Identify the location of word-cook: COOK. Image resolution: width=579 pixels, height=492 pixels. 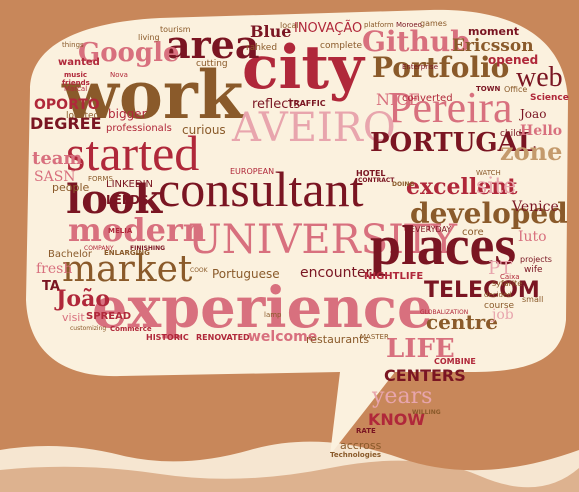
(199, 270).